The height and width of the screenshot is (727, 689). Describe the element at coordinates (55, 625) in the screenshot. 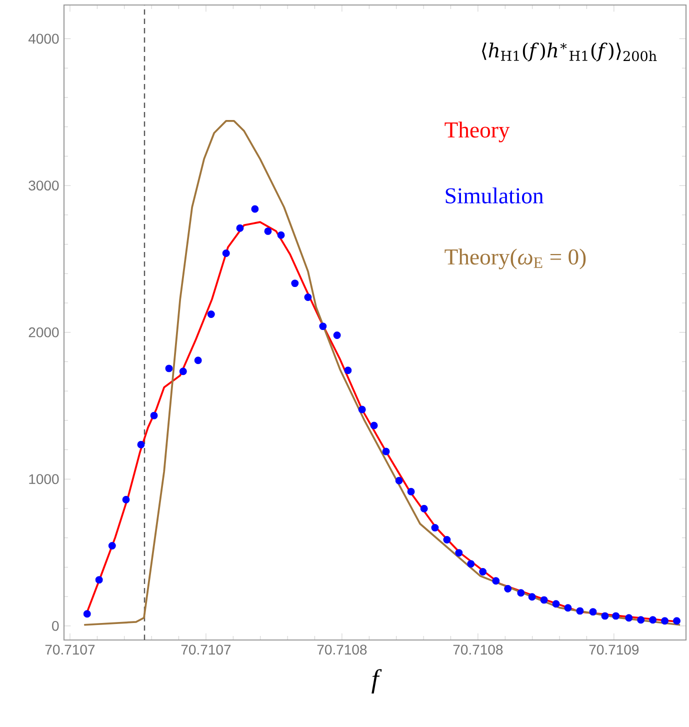

I see `y-tick-label: 0` at that location.